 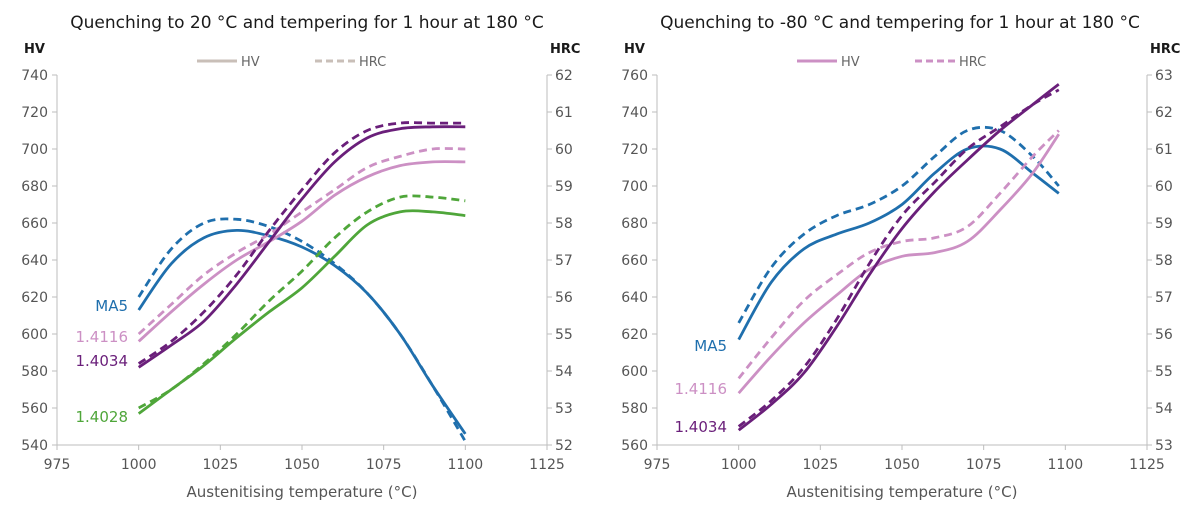 I want to click on series-14034-hrc-line, so click(x=301, y=243).